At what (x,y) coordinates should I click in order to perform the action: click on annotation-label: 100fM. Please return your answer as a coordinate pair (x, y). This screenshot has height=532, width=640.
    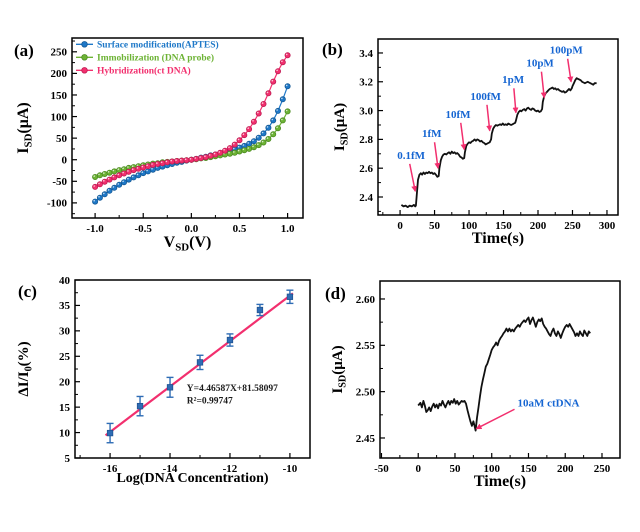
    Looking at the image, I should click on (485, 97).